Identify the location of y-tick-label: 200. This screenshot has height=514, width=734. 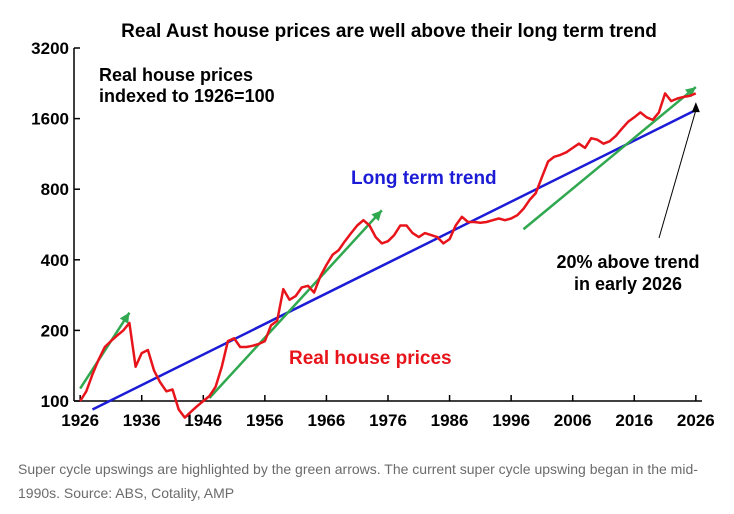
(55, 330).